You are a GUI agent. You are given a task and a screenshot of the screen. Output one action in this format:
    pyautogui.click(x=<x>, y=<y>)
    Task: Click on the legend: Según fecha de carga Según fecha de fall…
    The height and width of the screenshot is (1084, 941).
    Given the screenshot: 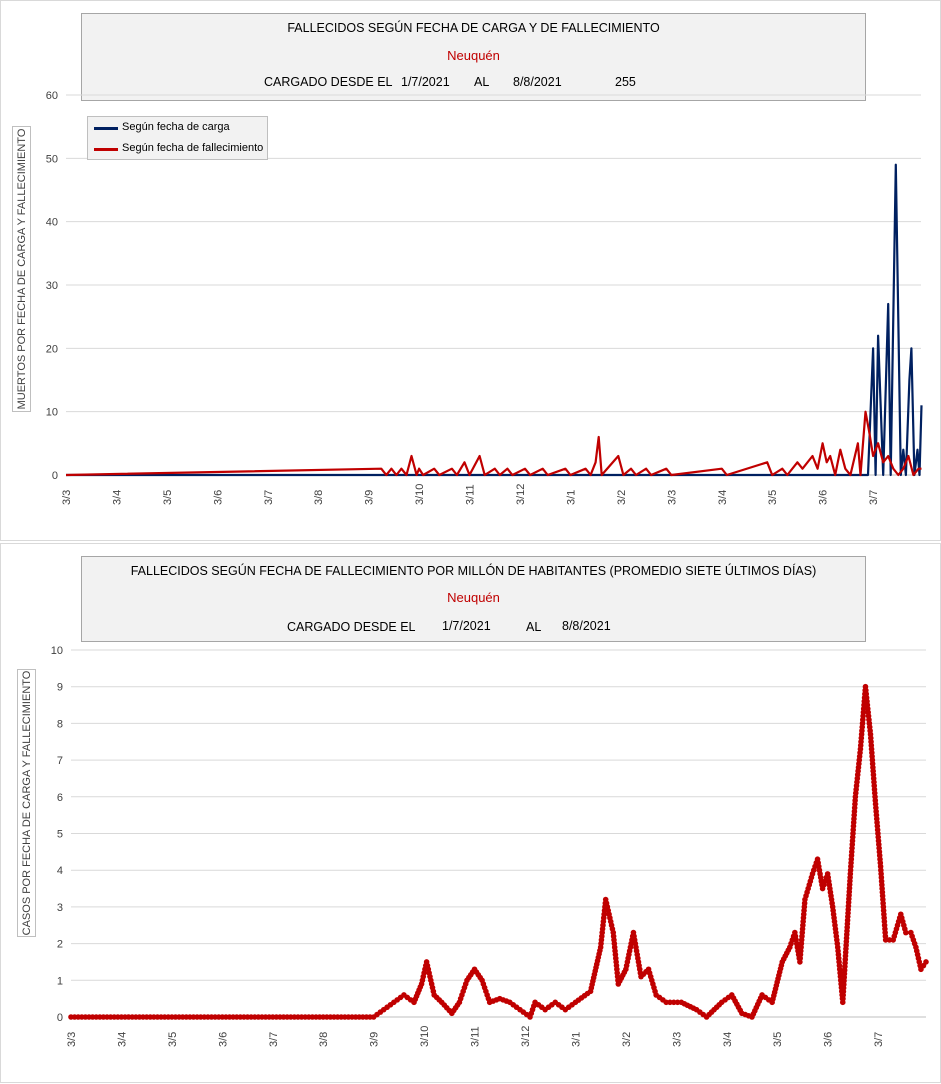 What is the action you would take?
    pyautogui.click(x=177, y=138)
    